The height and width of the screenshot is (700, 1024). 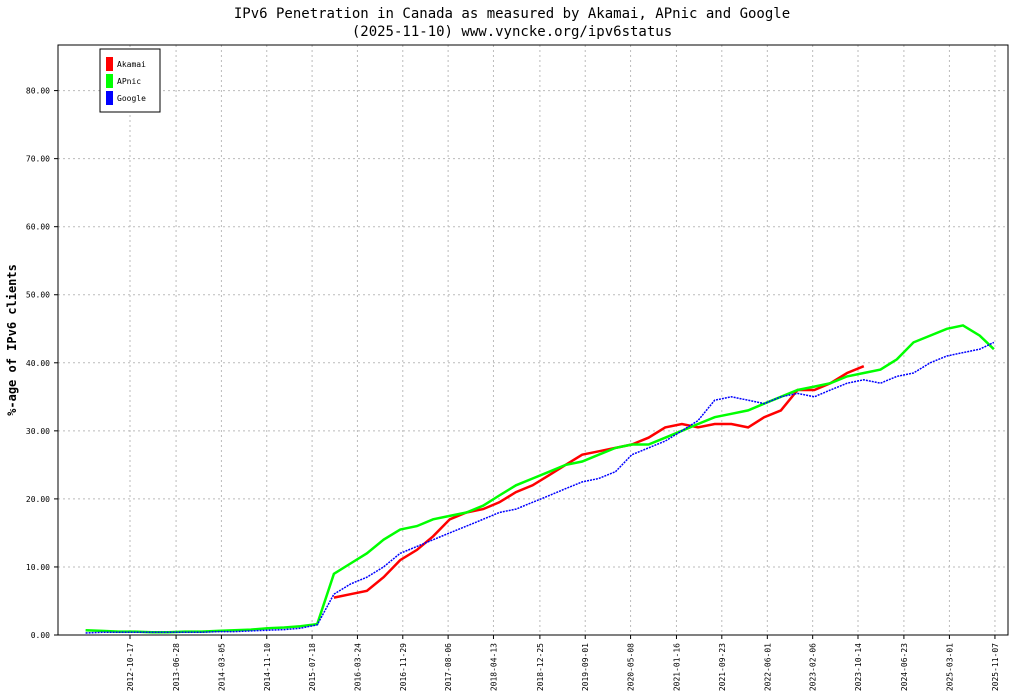 What do you see at coordinates (38, 499) in the screenshot?
I see `y-tick-label: 20.00` at bounding box center [38, 499].